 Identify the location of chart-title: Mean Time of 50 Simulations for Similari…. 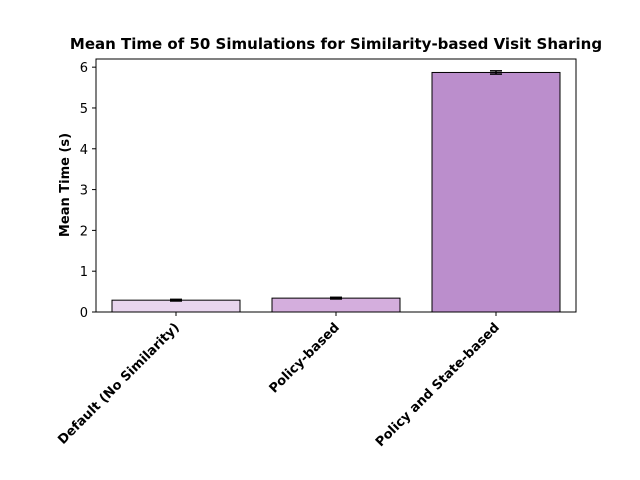
(336, 44).